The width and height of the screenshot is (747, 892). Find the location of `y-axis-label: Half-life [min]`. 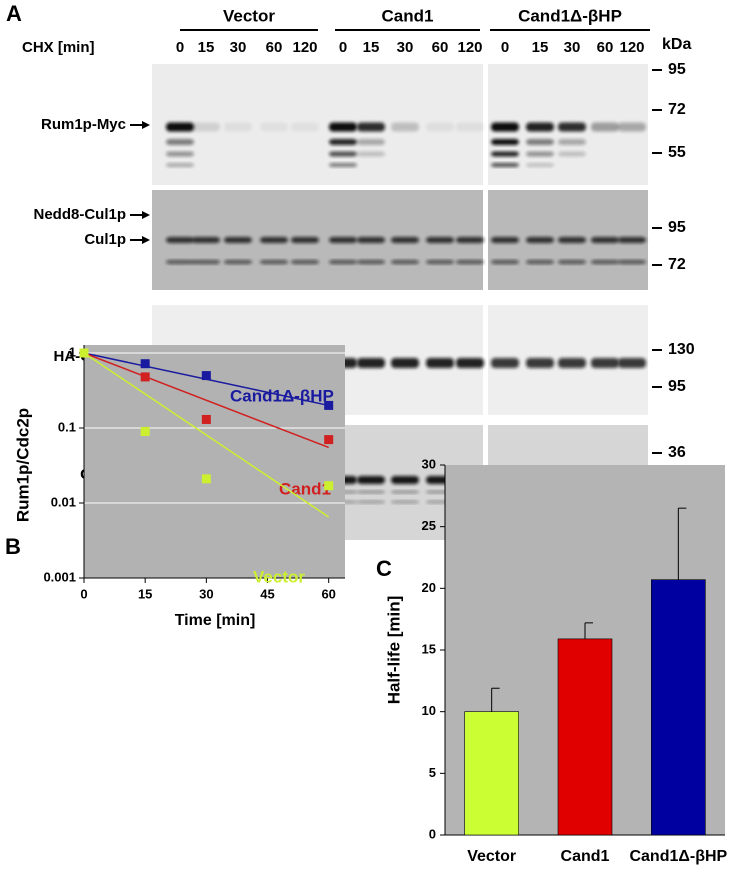

y-axis-label: Half-life [min] is located at coordinates (393, 650).